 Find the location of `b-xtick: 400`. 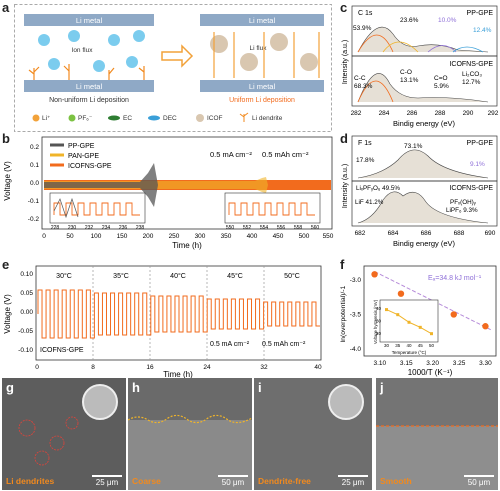

b-xtick: 400 is located at coordinates (252, 236).